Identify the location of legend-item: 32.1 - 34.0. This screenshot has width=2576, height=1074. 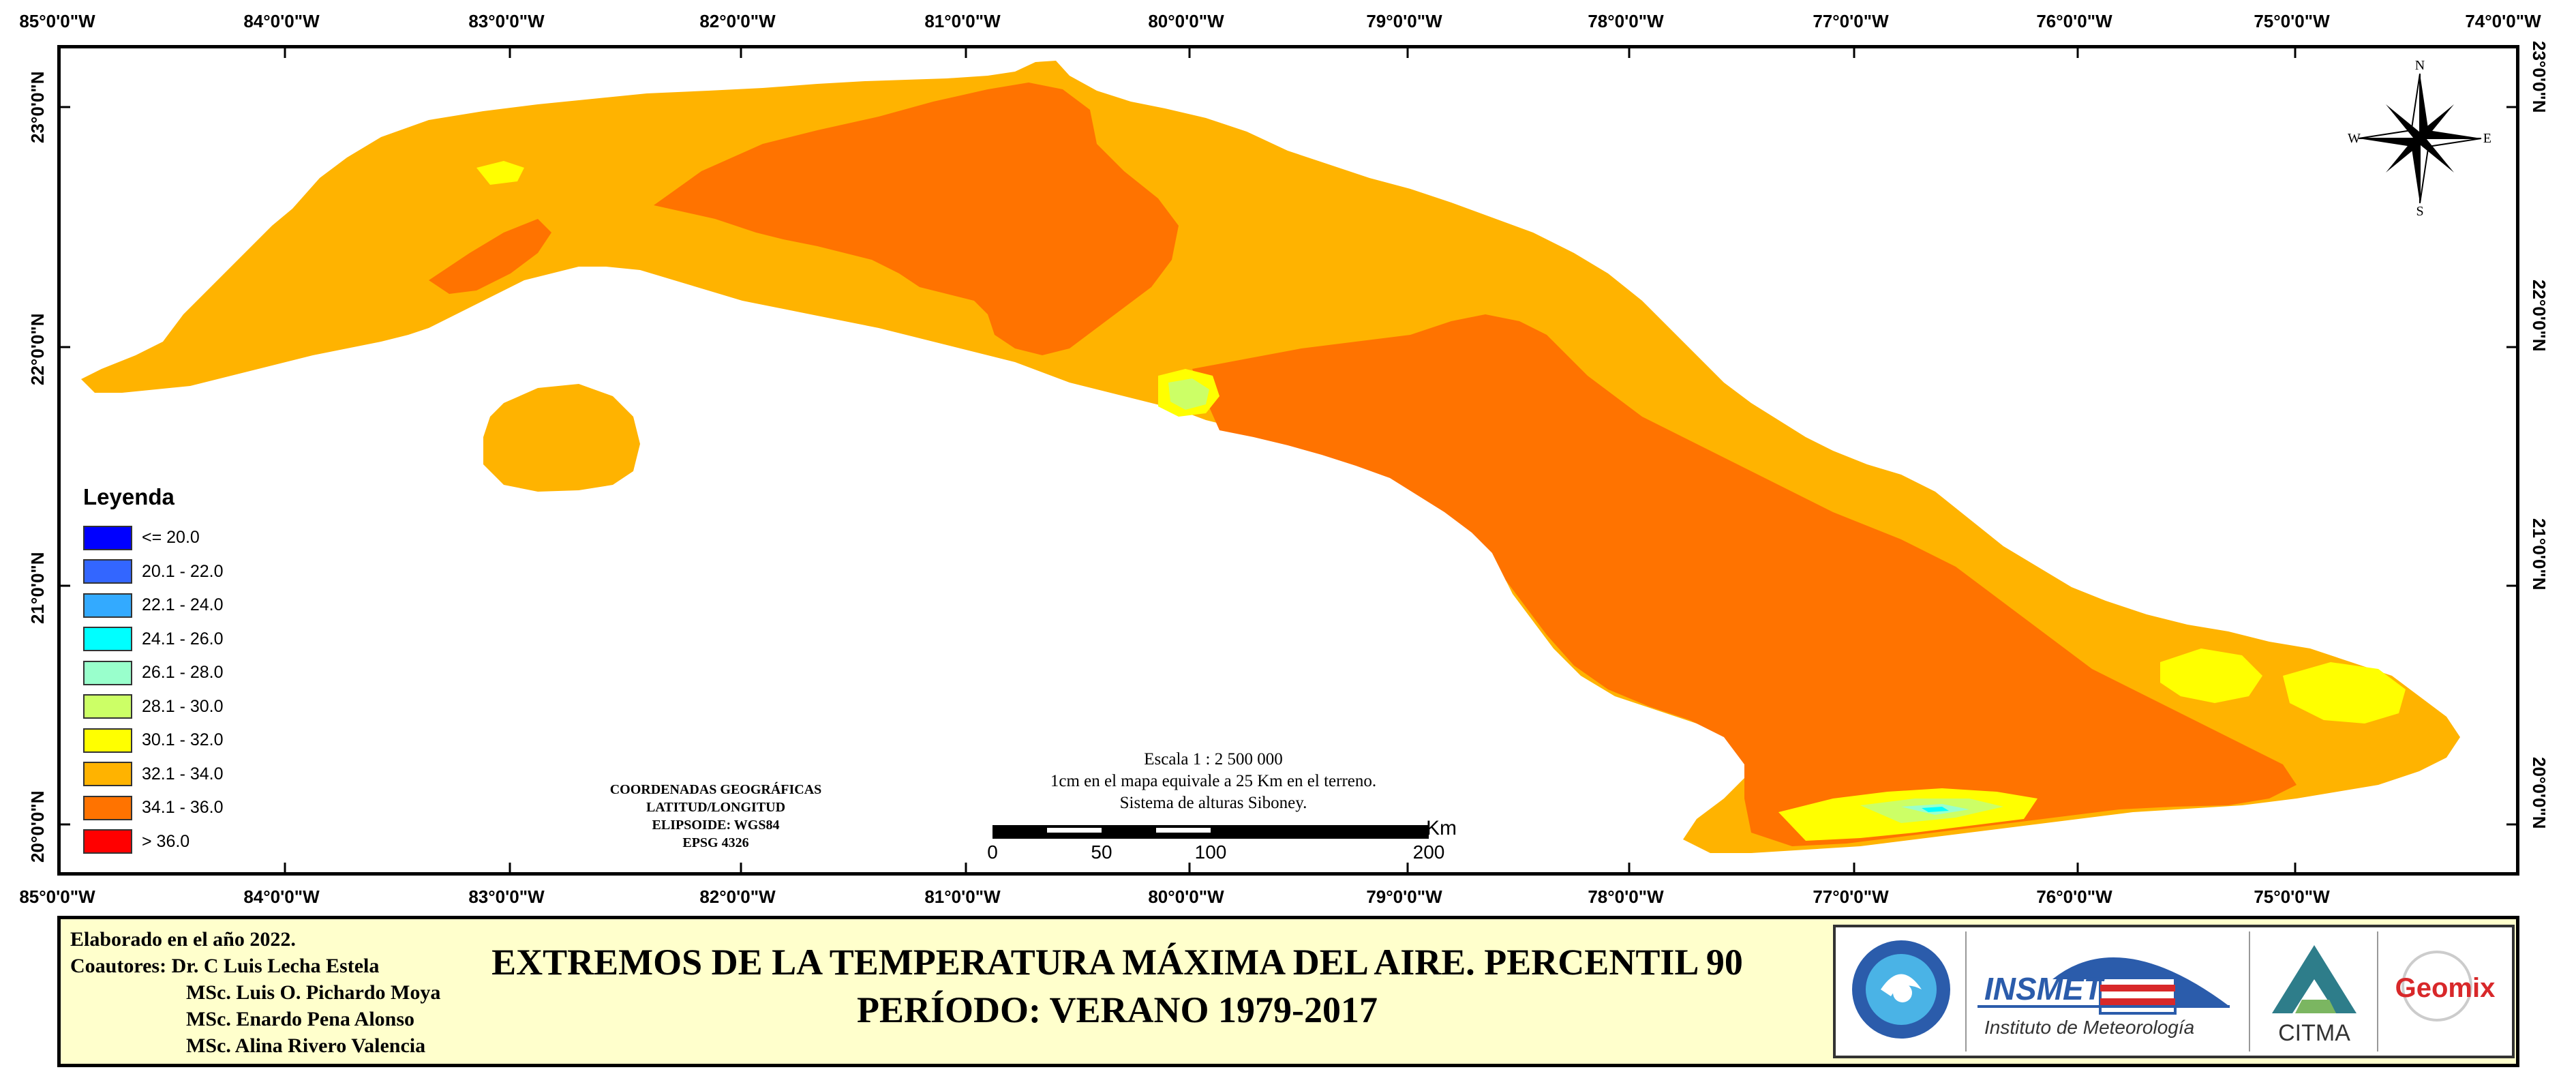
(172, 775).